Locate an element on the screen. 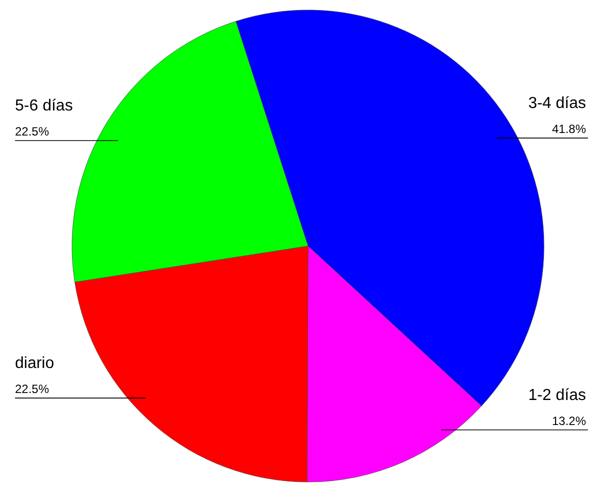 This screenshot has height=485, width=598. data-label: 13.2% is located at coordinates (569, 421).